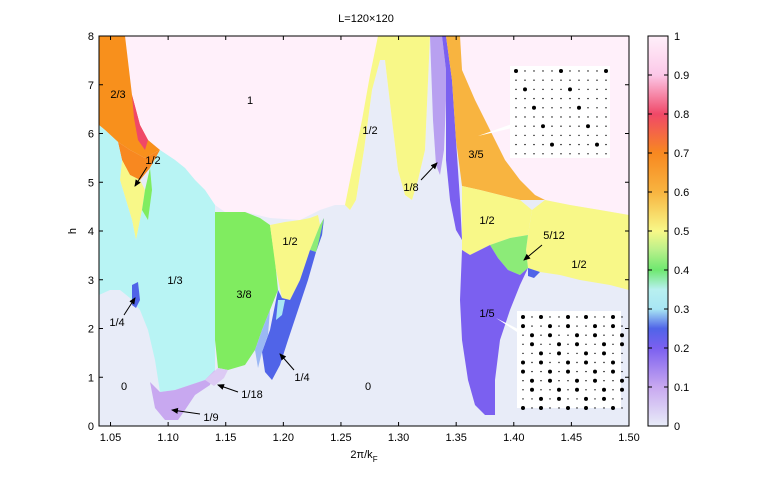  I want to click on region-1-2-mid, so click(295, 257).